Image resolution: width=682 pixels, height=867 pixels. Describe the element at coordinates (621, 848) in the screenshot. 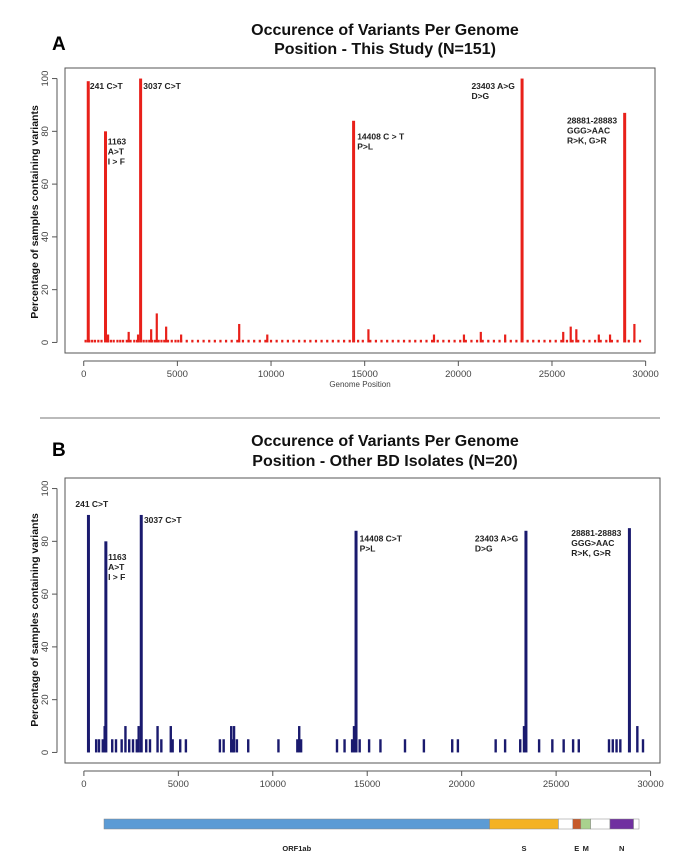

I see `gene-label-n: N` at that location.